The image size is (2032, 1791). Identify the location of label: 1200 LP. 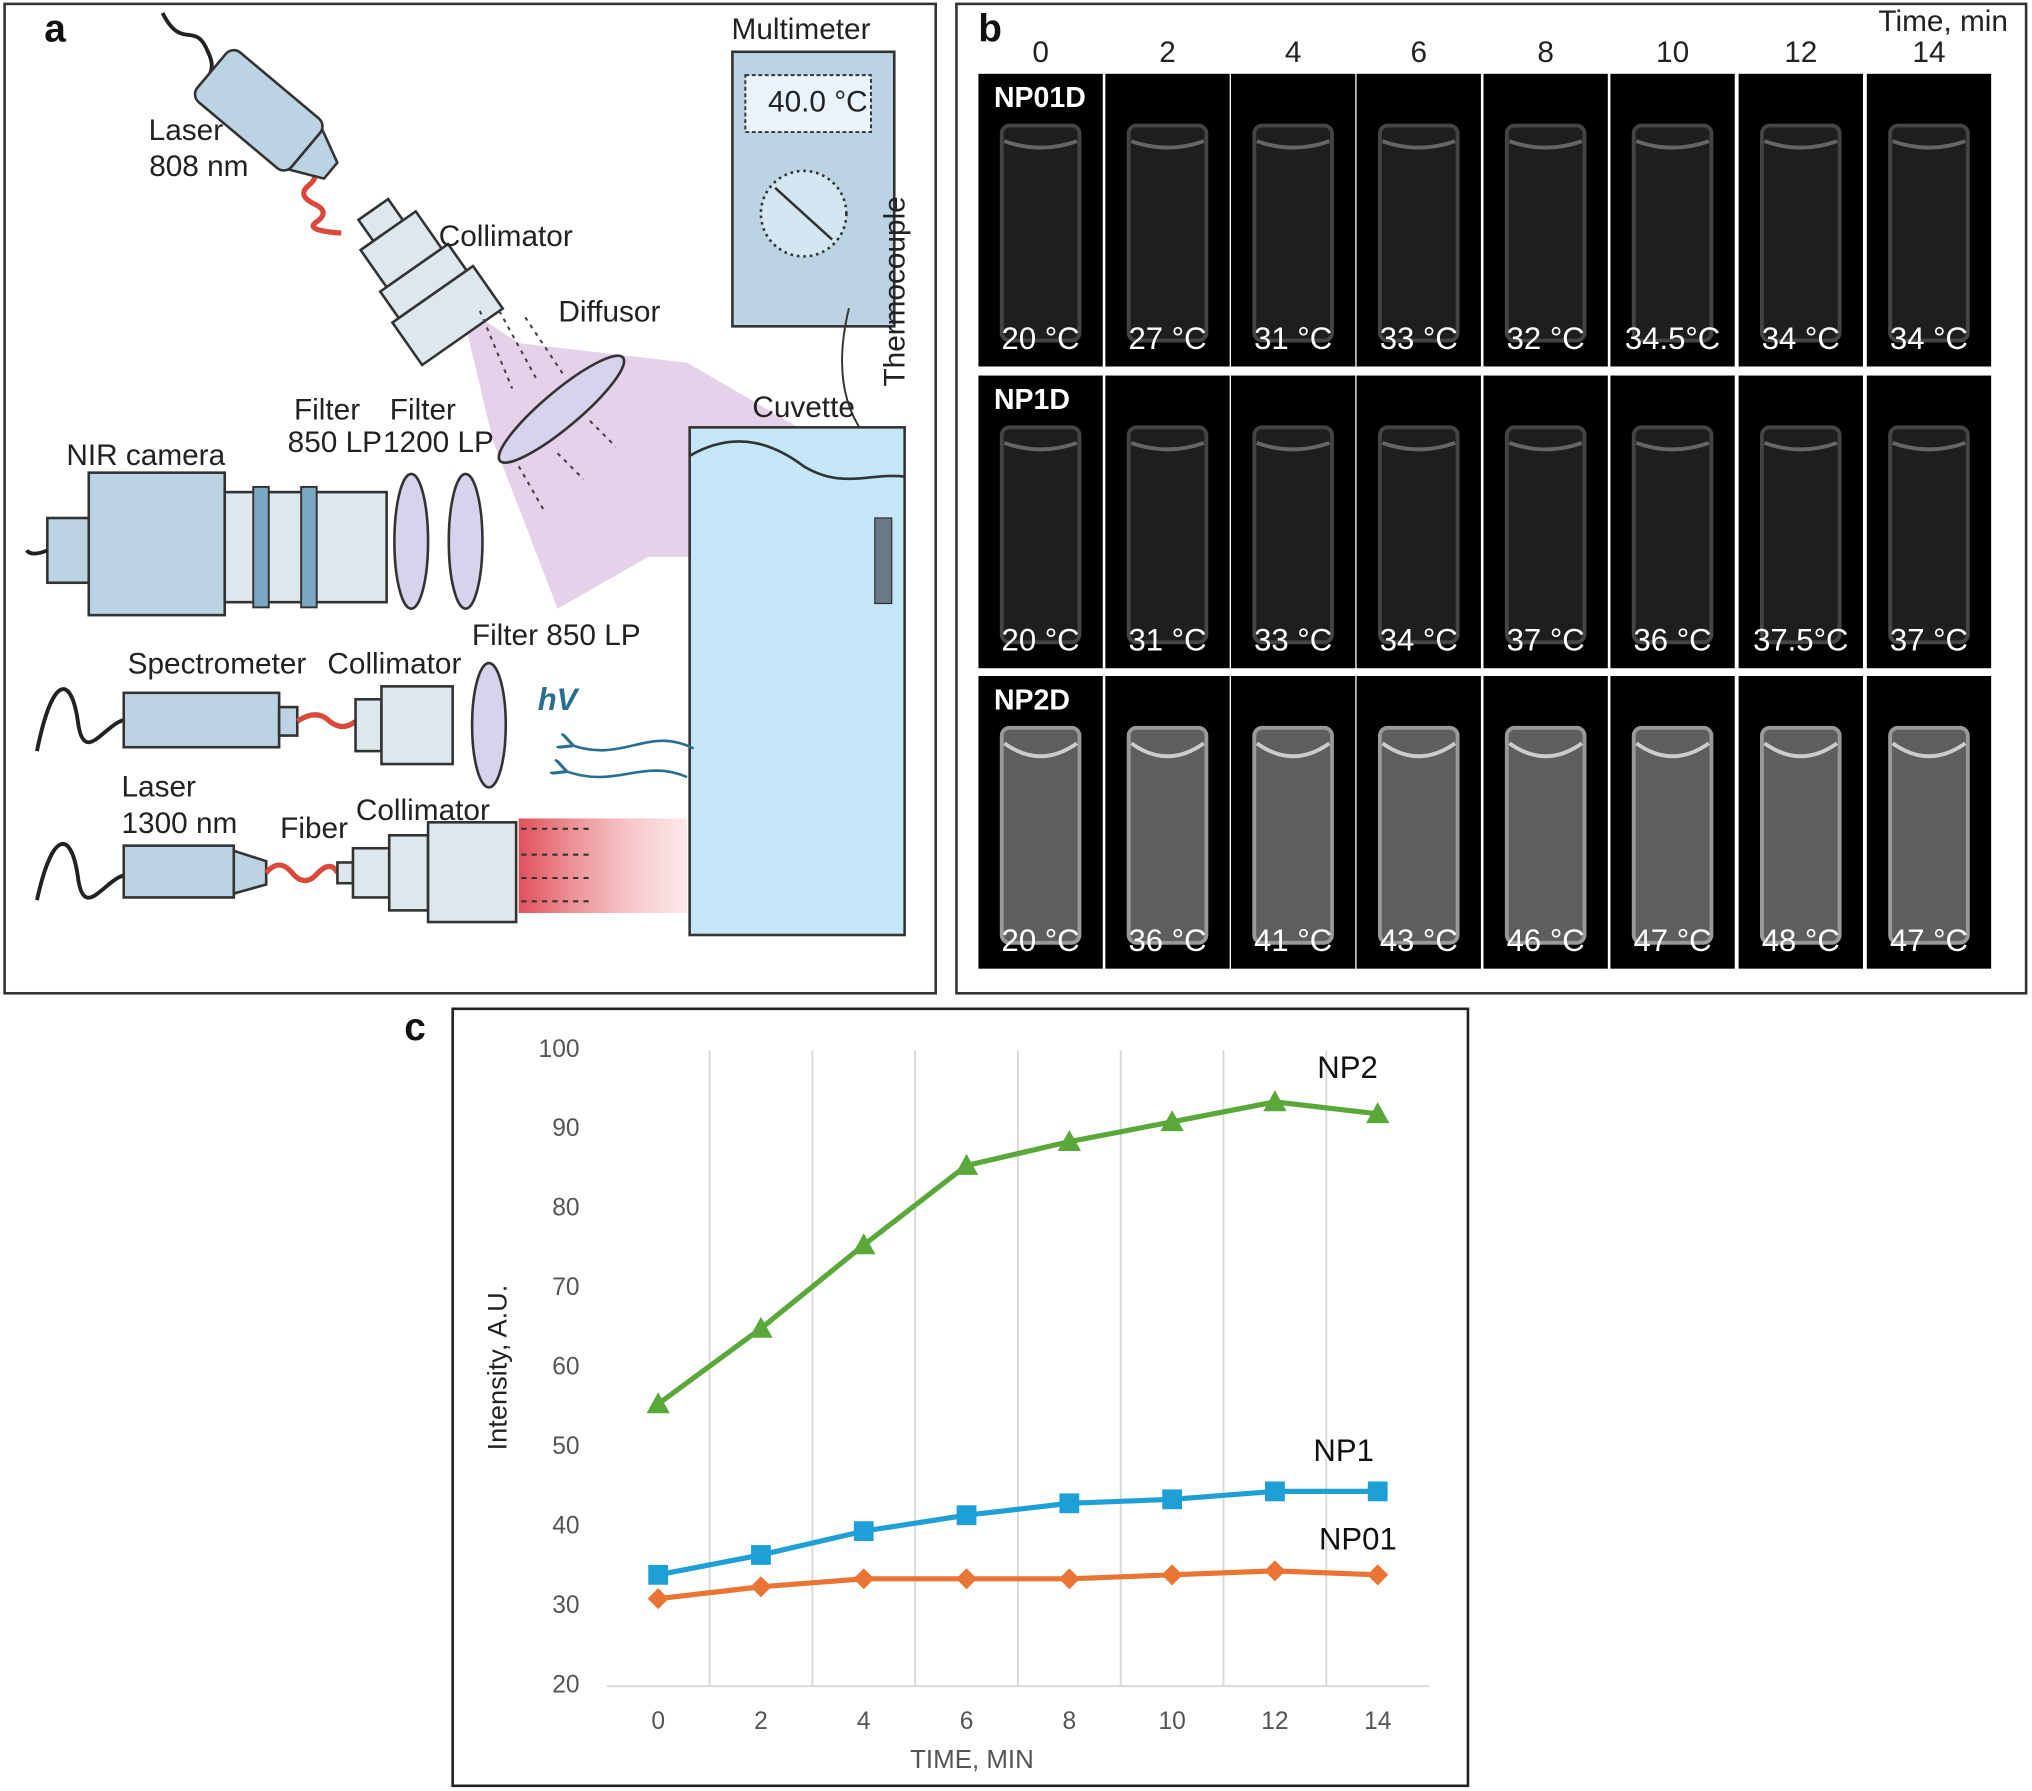
(438, 442).